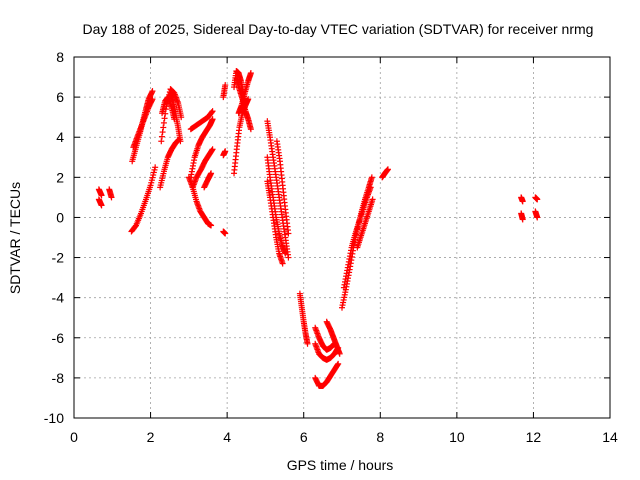 This screenshot has width=640, height=480. What do you see at coordinates (54, 418) in the screenshot?
I see `y-tick-label: -10` at bounding box center [54, 418].